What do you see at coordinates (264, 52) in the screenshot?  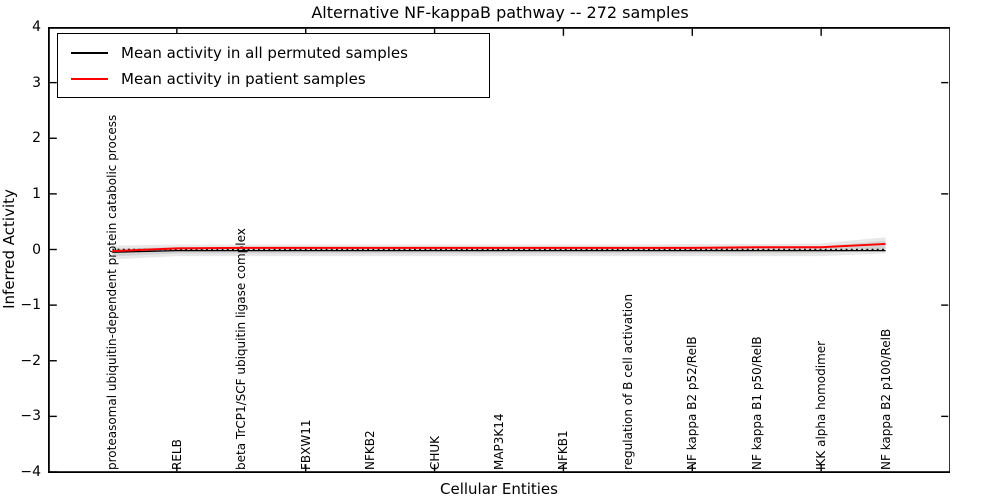 I see `legend-label-permuted: Mean activity in all permuted samples` at bounding box center [264, 52].